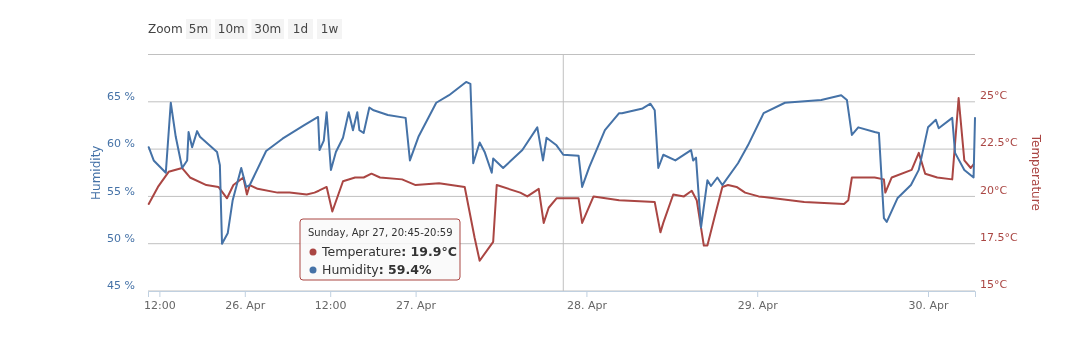 Image resolution: width=1083 pixels, height=350 pixels. What do you see at coordinates (929, 305) in the screenshot?
I see `x-tick-label: 30. Apr` at bounding box center [929, 305].